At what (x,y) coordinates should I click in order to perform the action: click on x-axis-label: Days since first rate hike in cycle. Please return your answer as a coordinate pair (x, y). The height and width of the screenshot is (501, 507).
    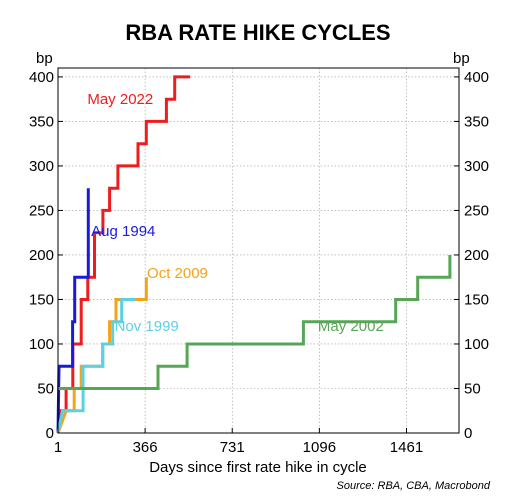
    Looking at the image, I should click on (258, 467).